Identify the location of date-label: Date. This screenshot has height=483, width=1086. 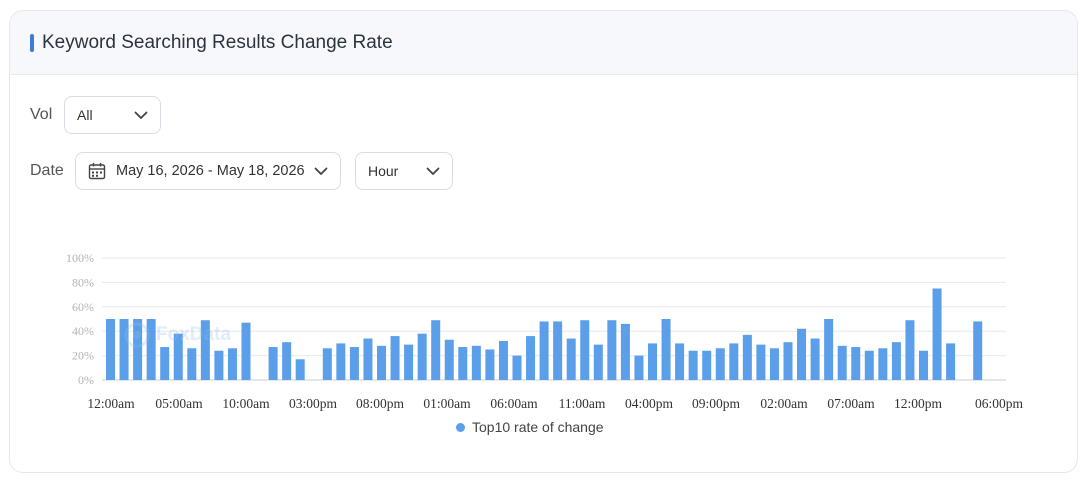
(47, 170).